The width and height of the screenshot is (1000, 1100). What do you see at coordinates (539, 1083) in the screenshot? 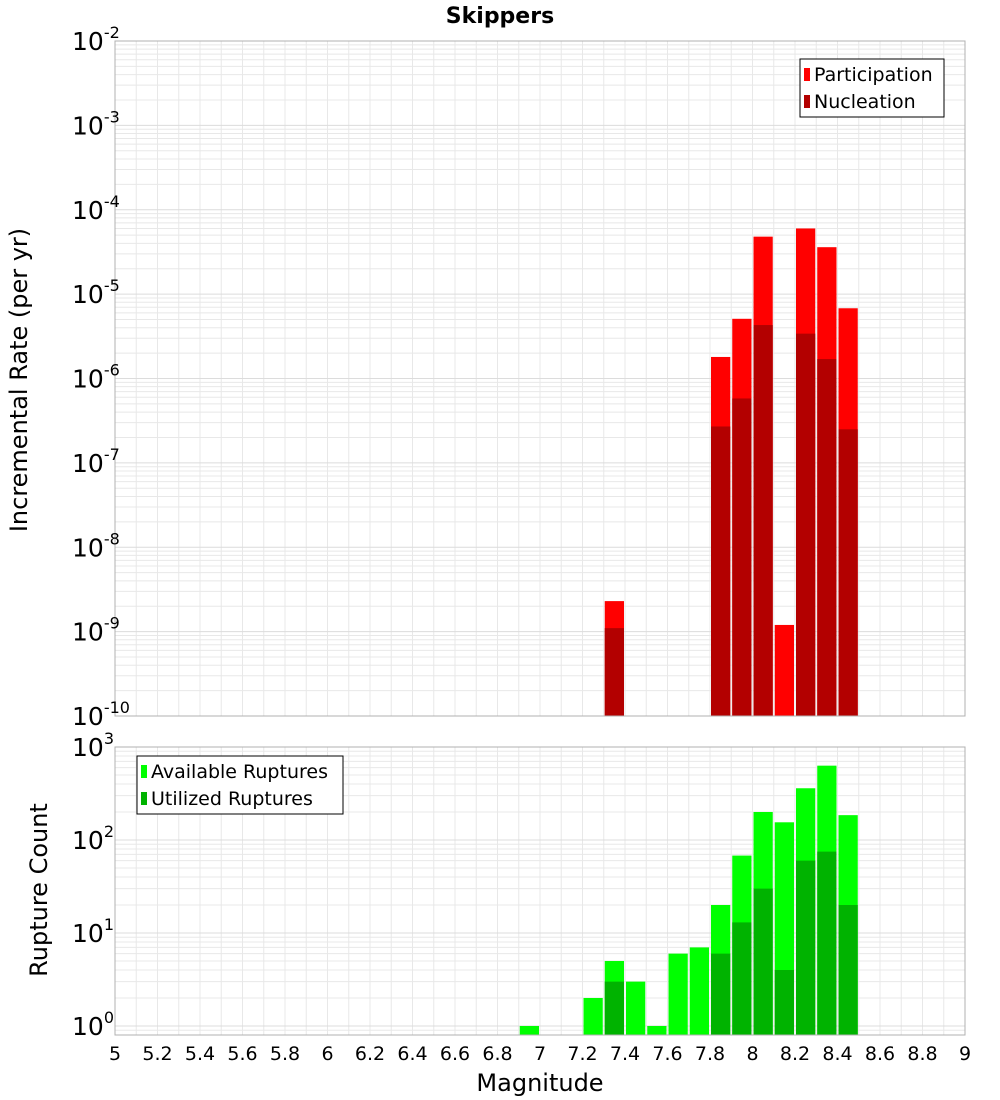
I see `x-axis-label: Magnitude` at bounding box center [539, 1083].